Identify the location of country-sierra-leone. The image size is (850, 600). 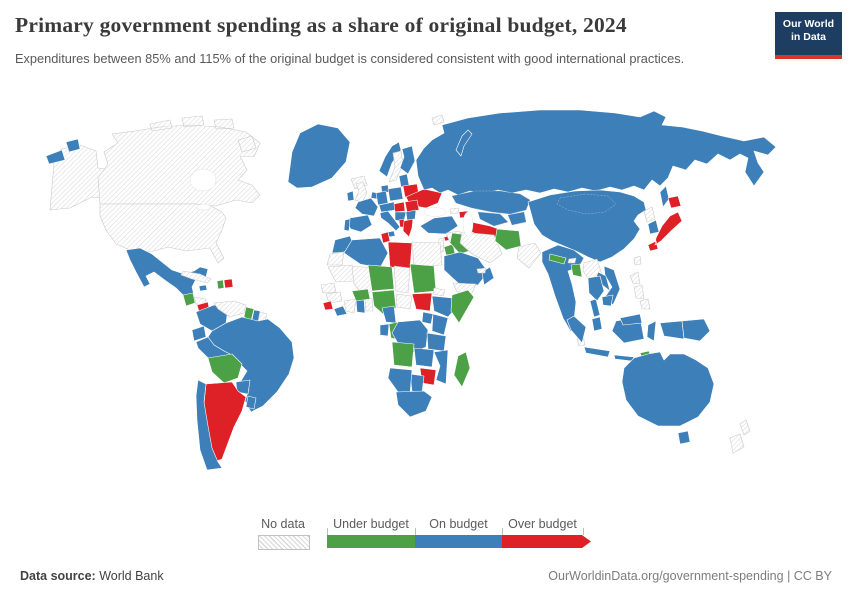
(328, 305).